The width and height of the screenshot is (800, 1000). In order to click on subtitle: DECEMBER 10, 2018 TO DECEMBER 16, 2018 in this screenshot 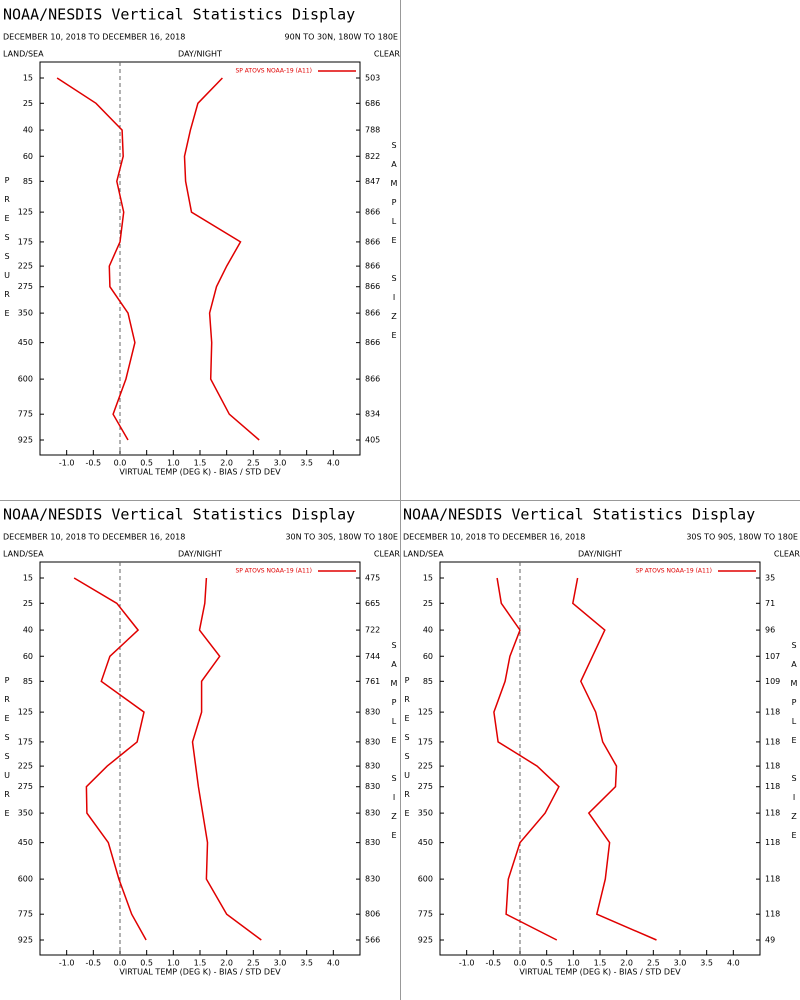, I will do `click(94, 537)`.